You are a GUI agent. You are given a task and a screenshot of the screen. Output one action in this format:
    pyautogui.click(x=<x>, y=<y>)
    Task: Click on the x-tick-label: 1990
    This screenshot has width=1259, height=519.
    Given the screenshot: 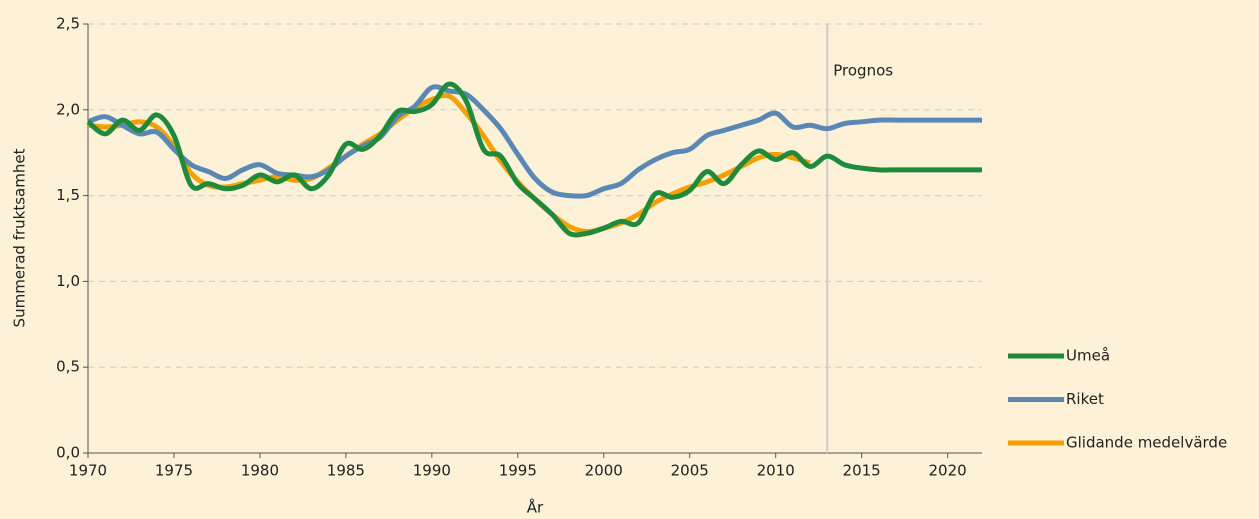 What is the action you would take?
    pyautogui.click(x=432, y=471)
    